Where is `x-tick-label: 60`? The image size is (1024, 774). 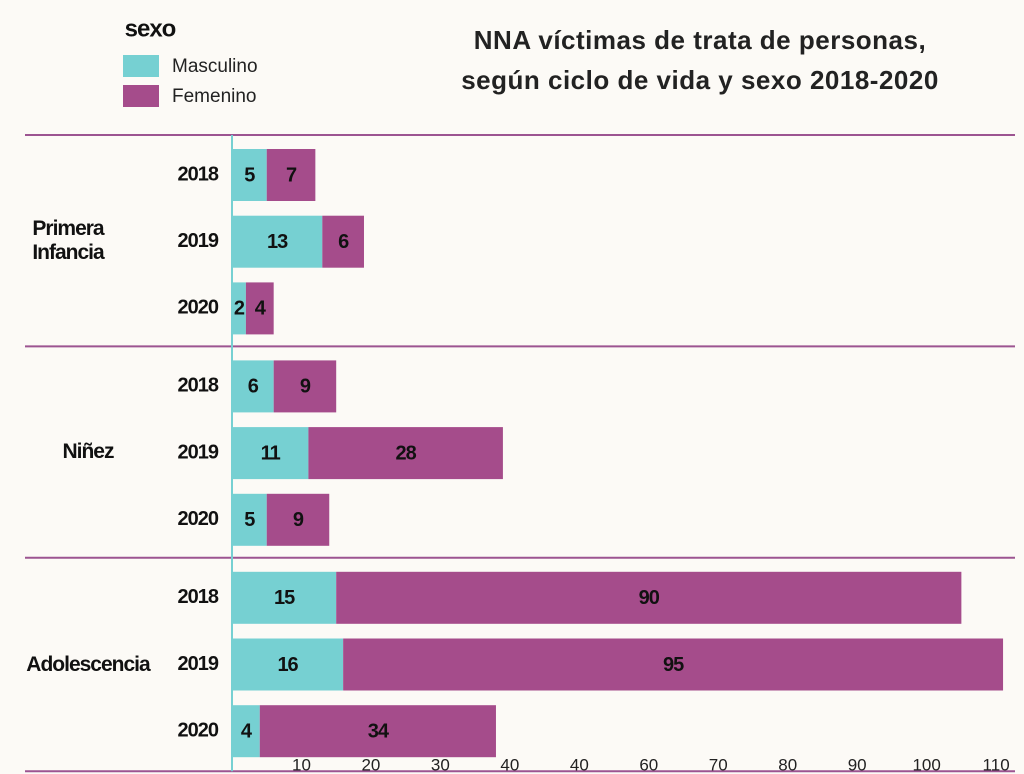 x-tick-label: 60 is located at coordinates (648, 764).